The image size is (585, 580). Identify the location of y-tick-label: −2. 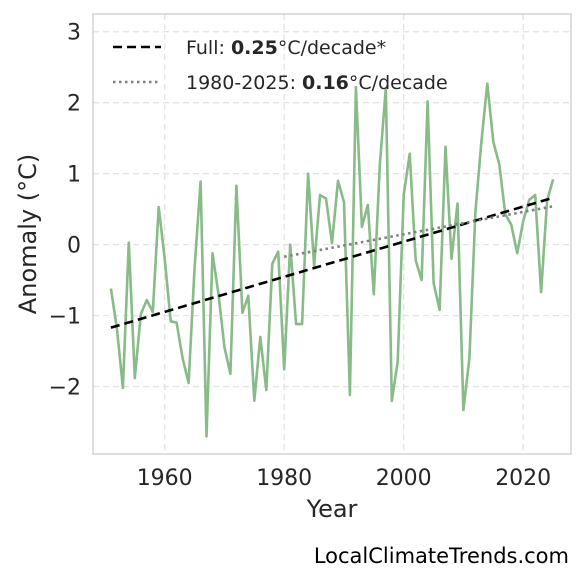
(65, 388).